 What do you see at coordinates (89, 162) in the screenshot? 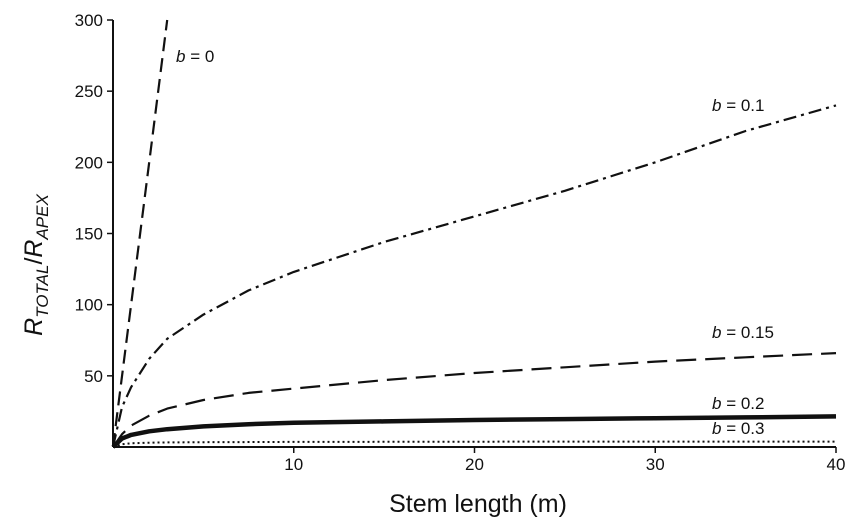
I see `y-tick-label: 200` at bounding box center [89, 162].